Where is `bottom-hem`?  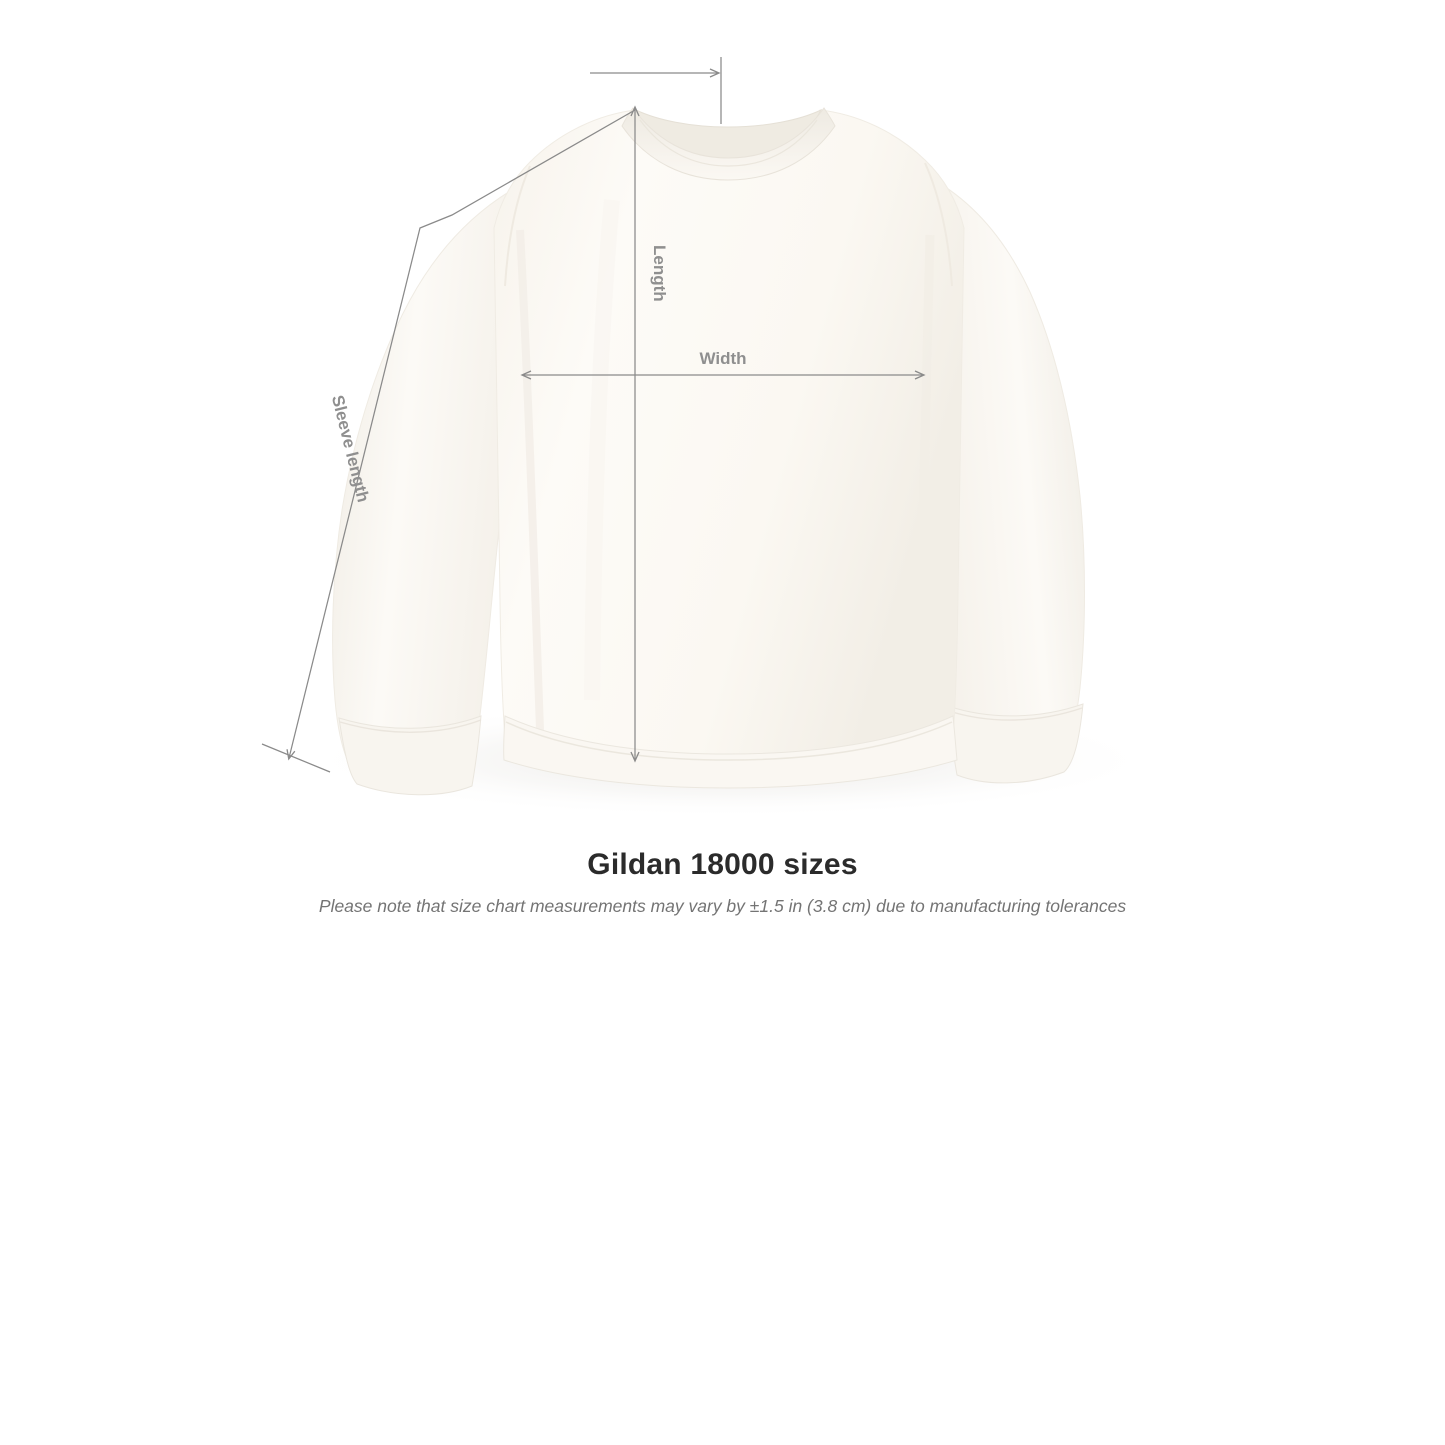 bottom-hem is located at coordinates (730, 752).